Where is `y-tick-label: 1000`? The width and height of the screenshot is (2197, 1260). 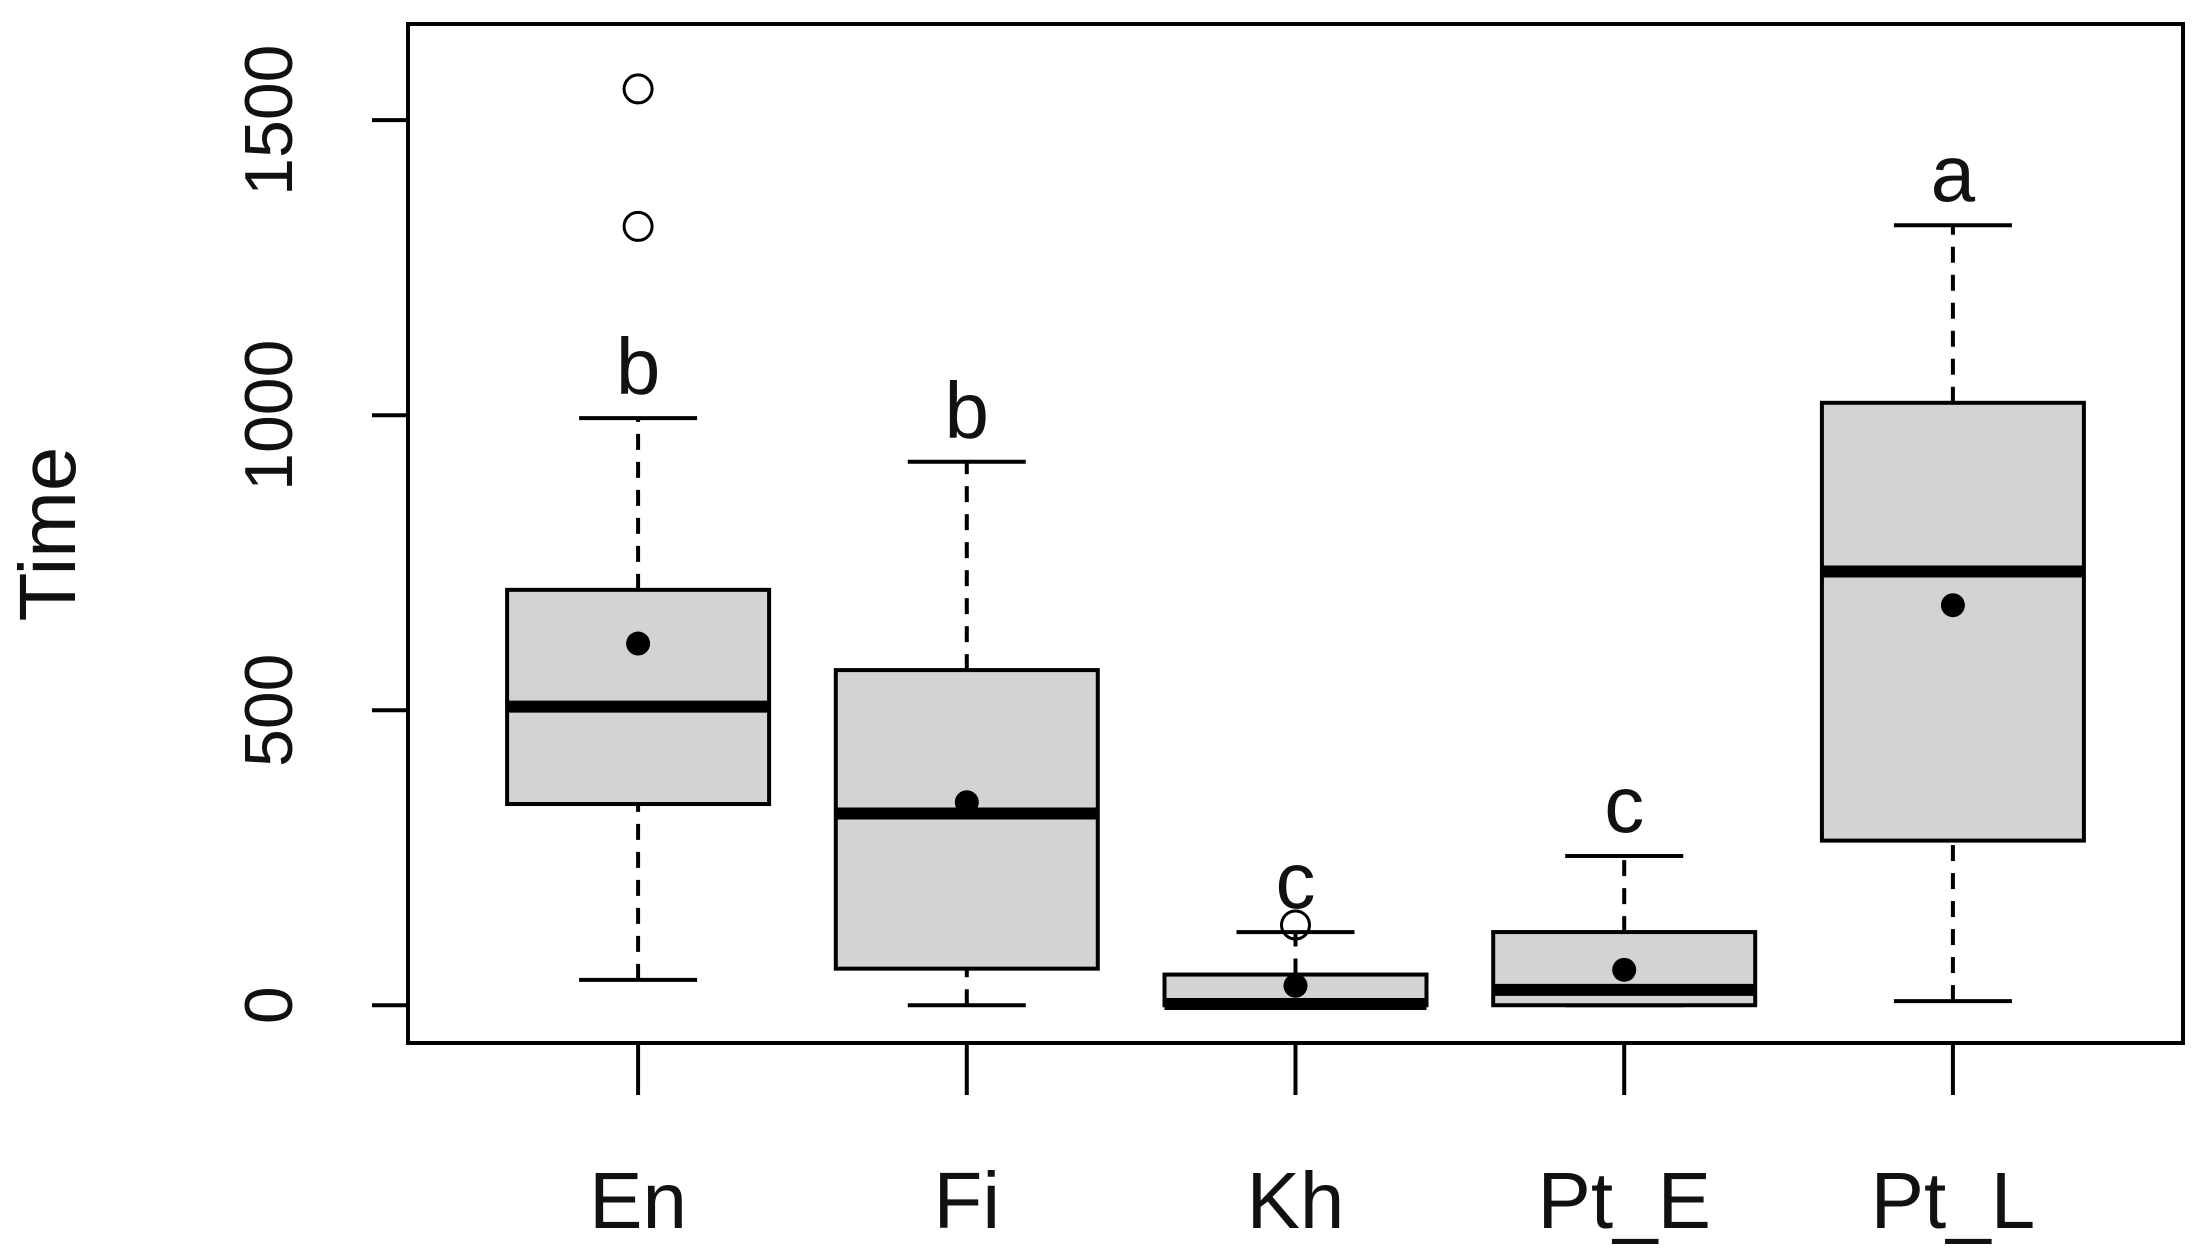 y-tick-label: 1000 is located at coordinates (269, 415).